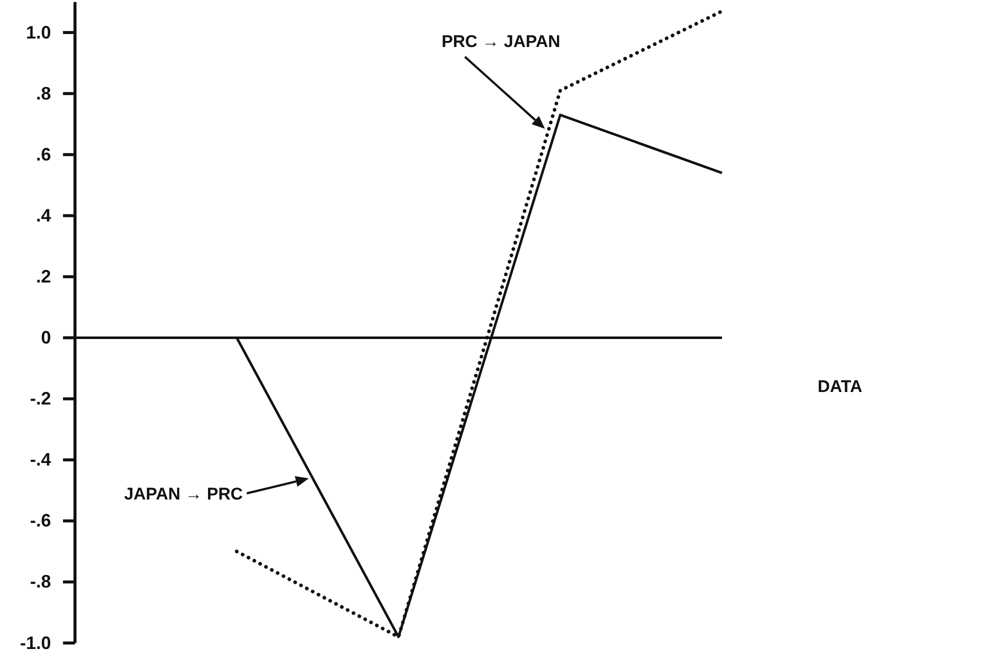  I want to click on y-tick-label: .8, so click(43, 93).